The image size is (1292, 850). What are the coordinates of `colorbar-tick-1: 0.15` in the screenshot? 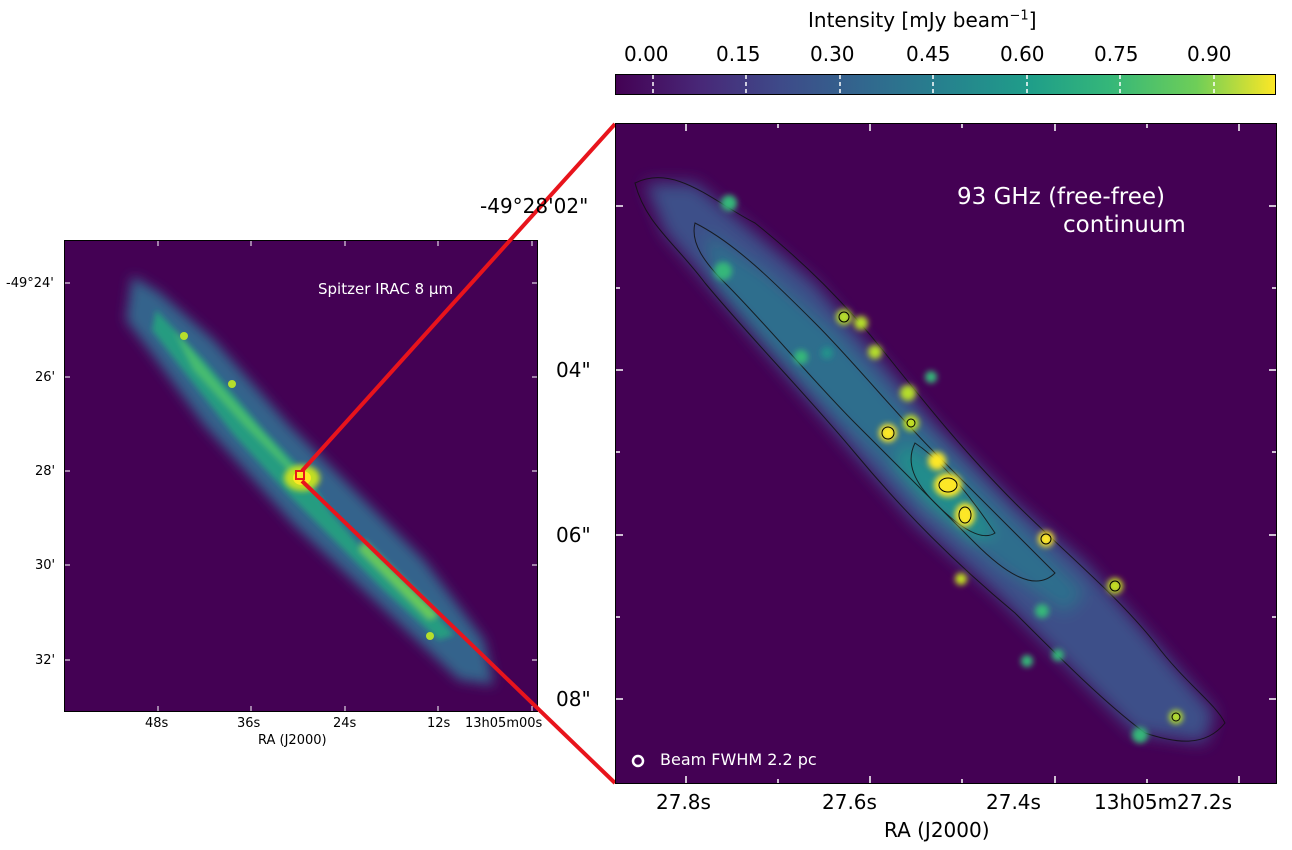 It's located at (738, 54).